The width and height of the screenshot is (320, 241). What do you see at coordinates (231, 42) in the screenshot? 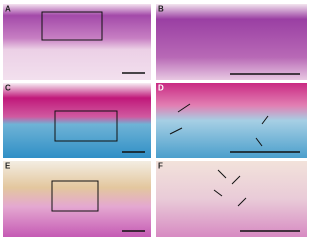
I see `panel-b: B` at bounding box center [231, 42].